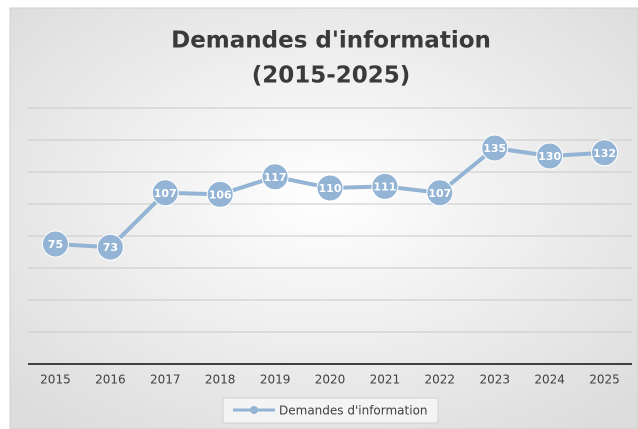 This screenshot has width=638, height=429. Describe the element at coordinates (254, 410) in the screenshot. I see `legend-marker` at that location.